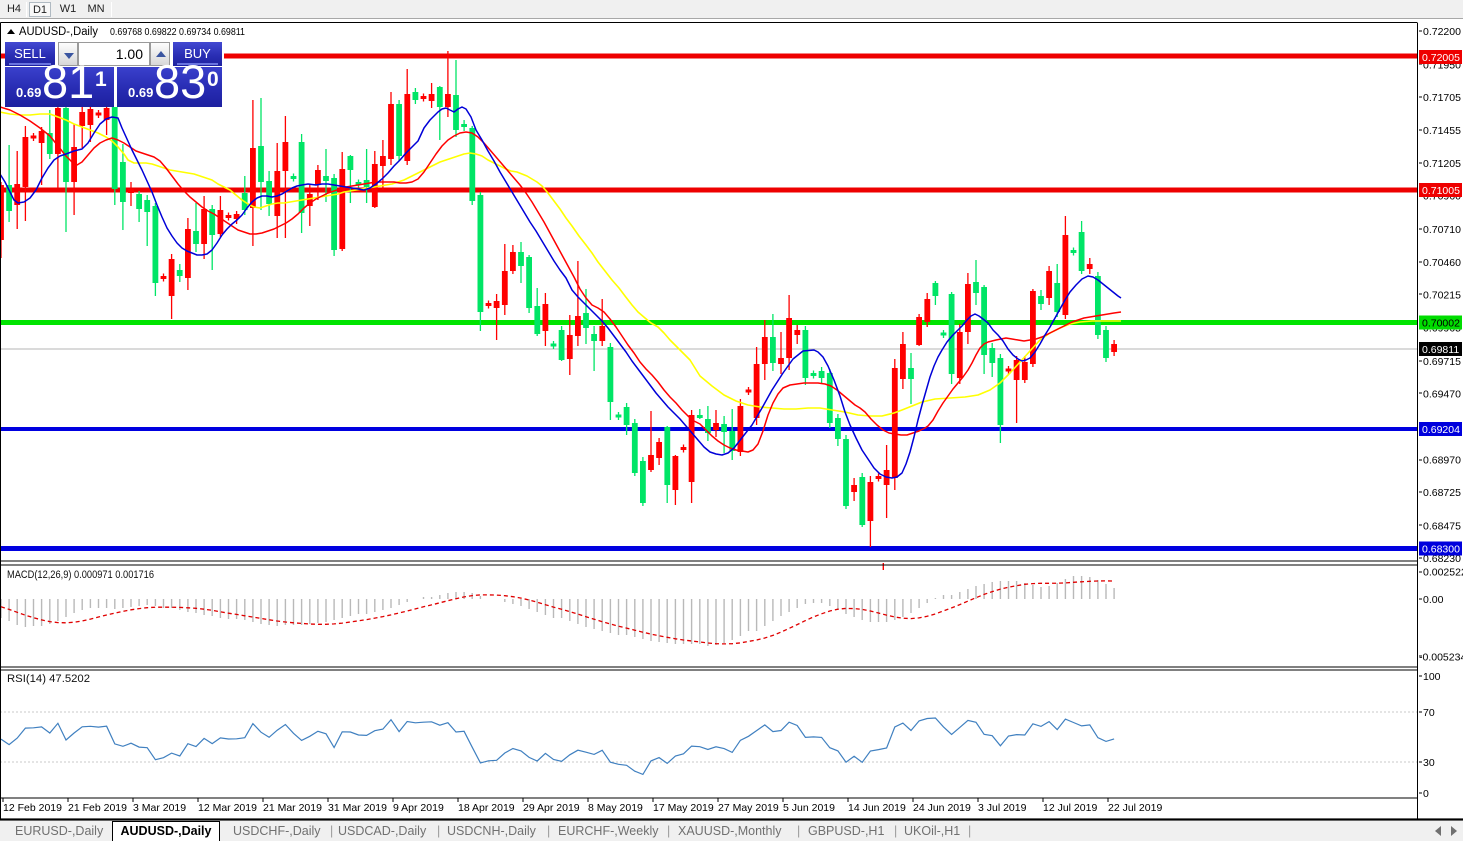 The width and height of the screenshot is (1463, 841). What do you see at coordinates (486, 808) in the screenshot?
I see `svg-text: 18 Apr 2019` at bounding box center [486, 808].